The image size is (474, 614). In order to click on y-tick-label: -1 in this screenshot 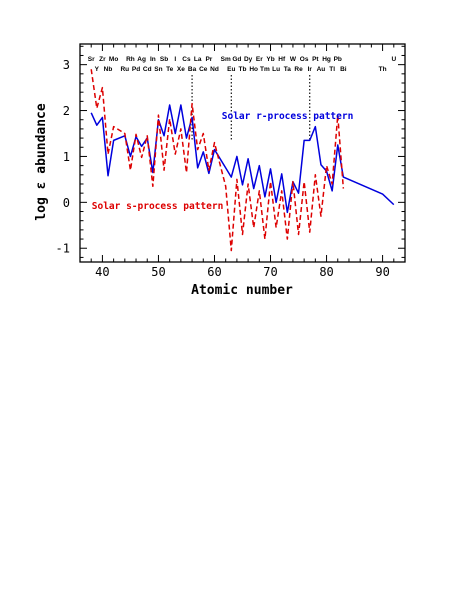, I will do `click(63, 249)`.